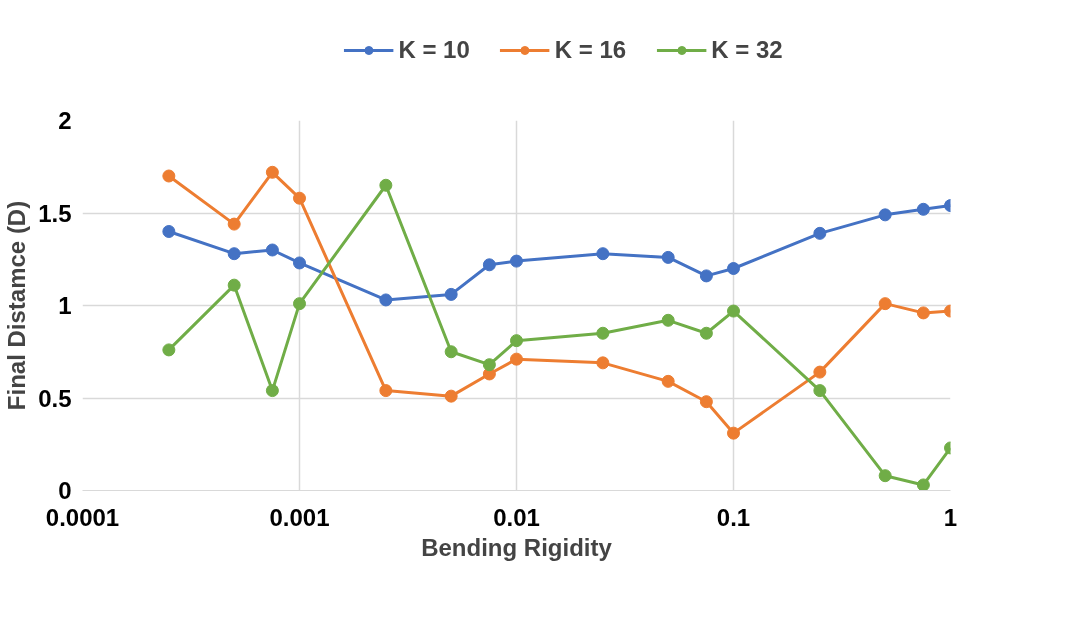 This screenshot has height=643, width=1069. I want to click on legend-label: K = 10, so click(434, 50).